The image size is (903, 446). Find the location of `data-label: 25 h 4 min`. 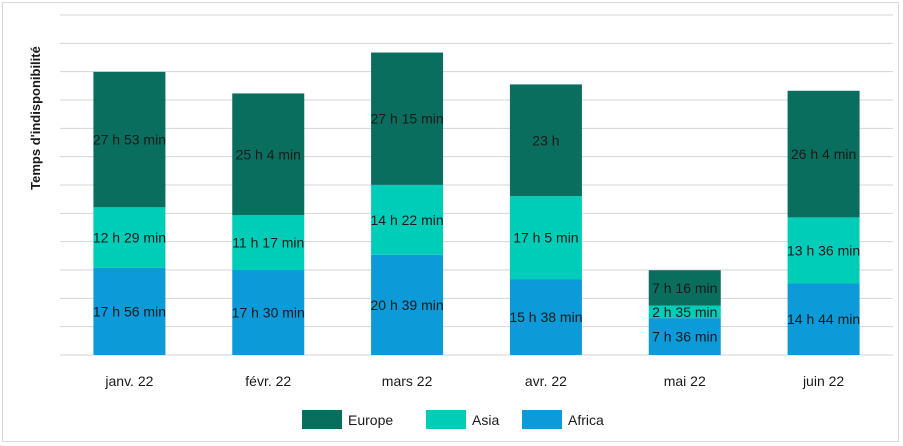

data-label: 25 h 4 min is located at coordinates (268, 154).